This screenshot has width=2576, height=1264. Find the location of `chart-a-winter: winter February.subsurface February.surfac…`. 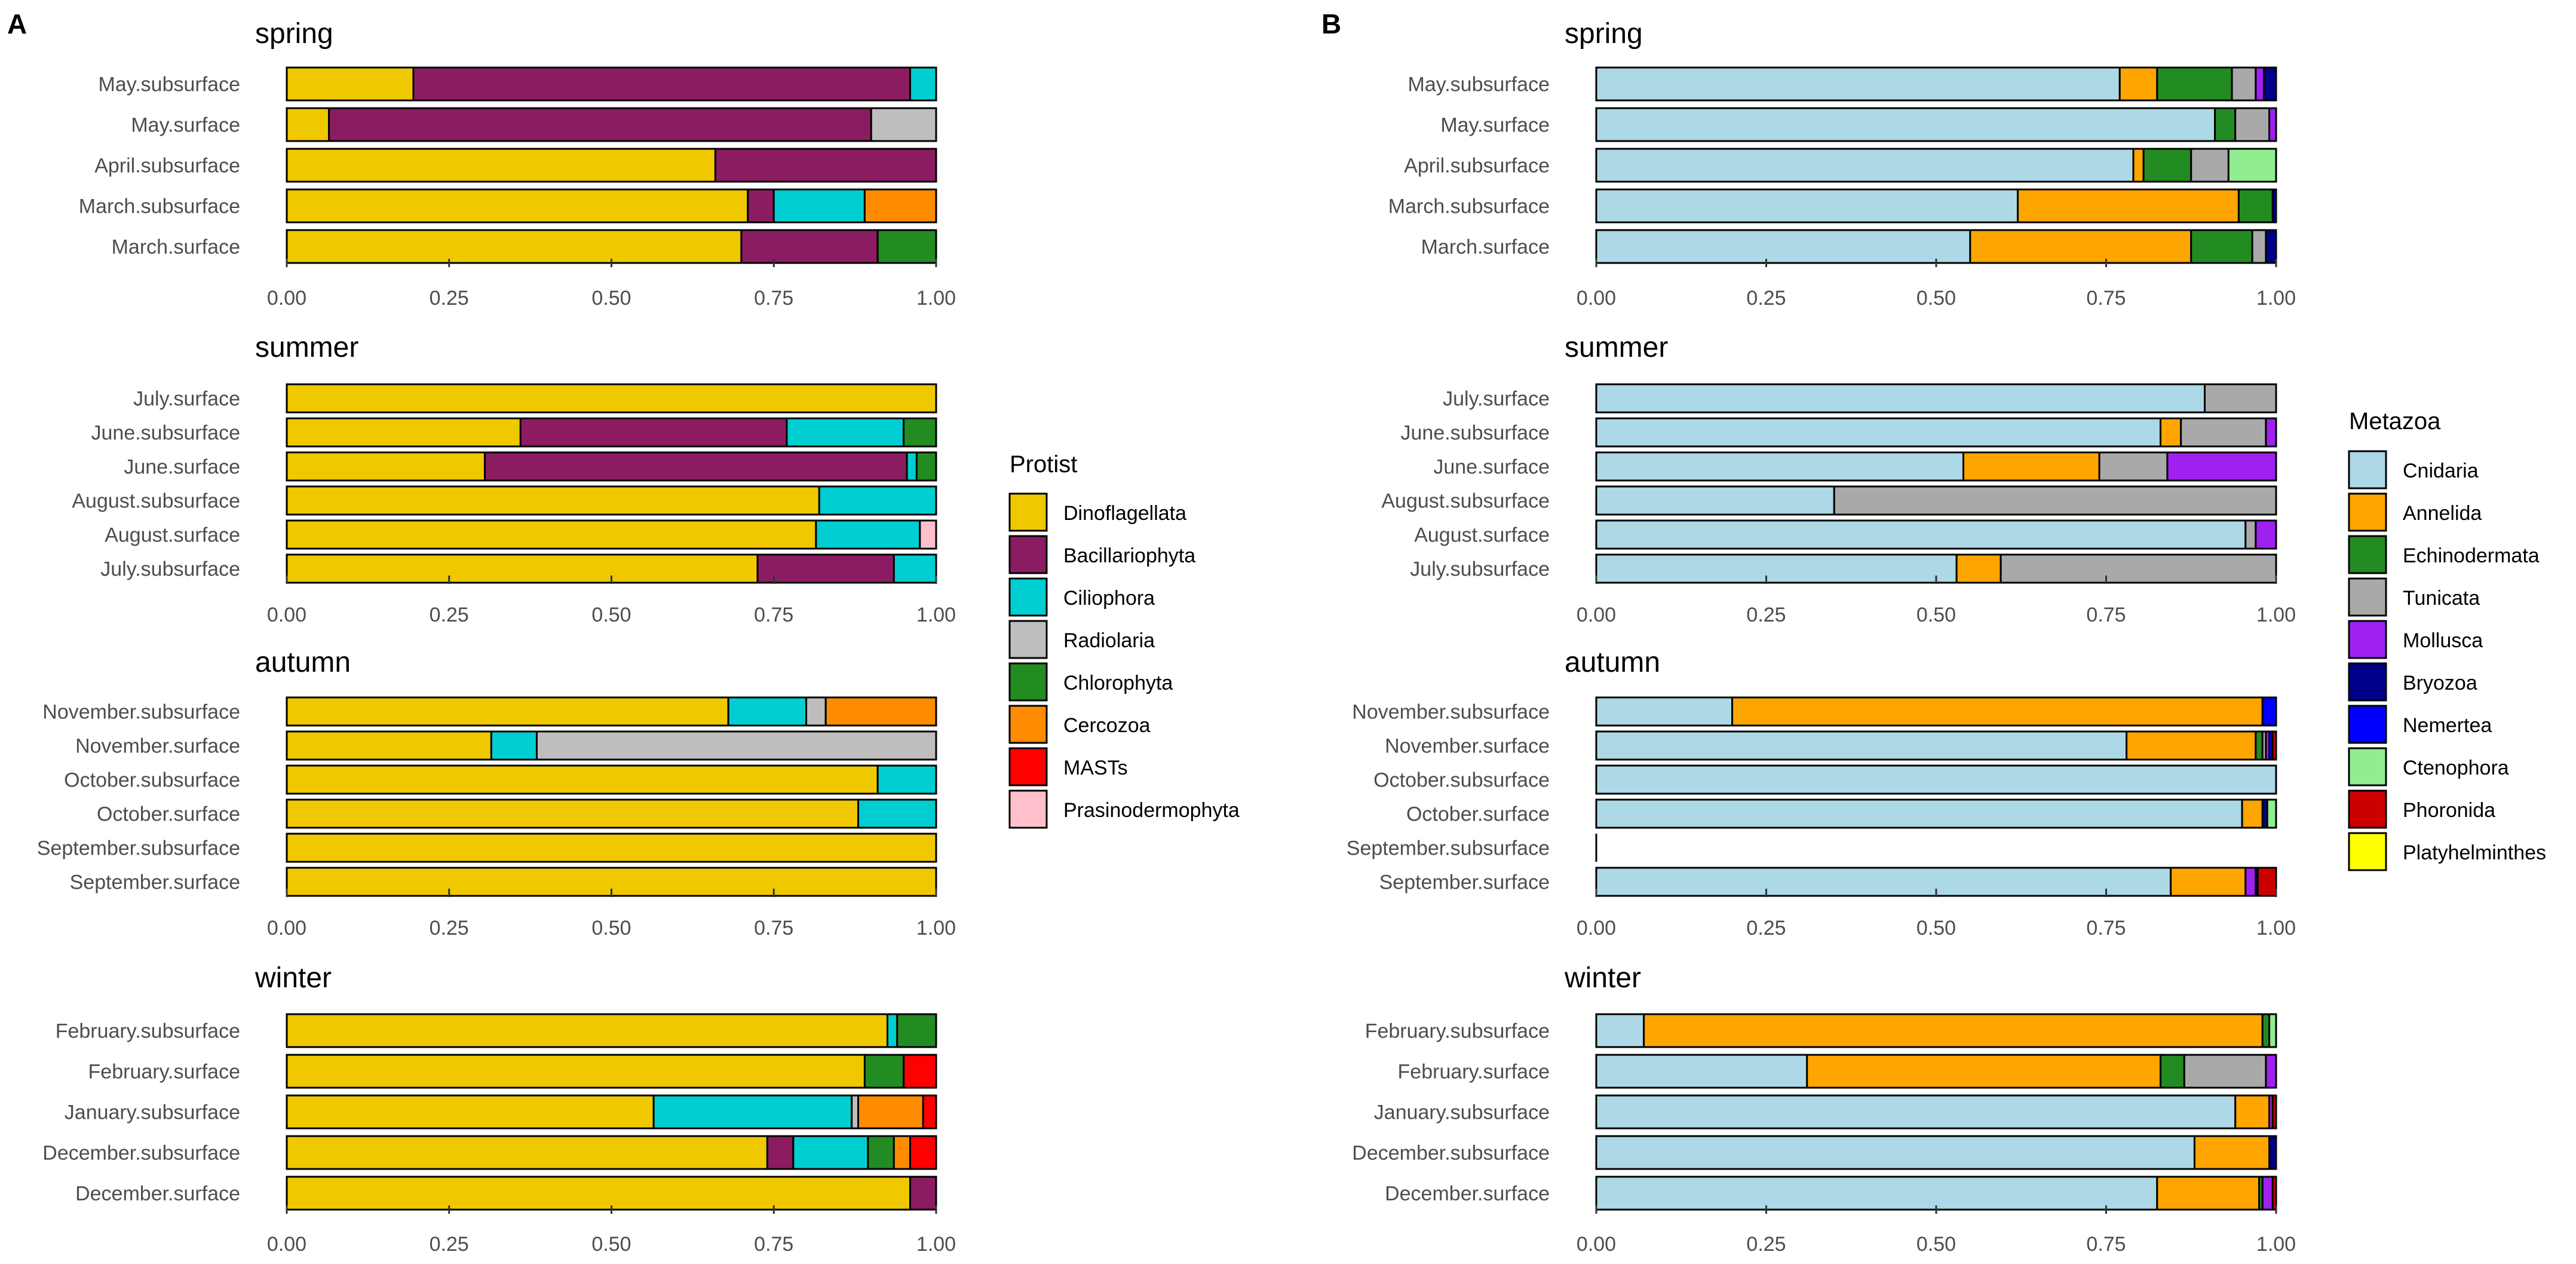

chart-a-winter: winter February.subsurface February.surfac… is located at coordinates (499, 1109).